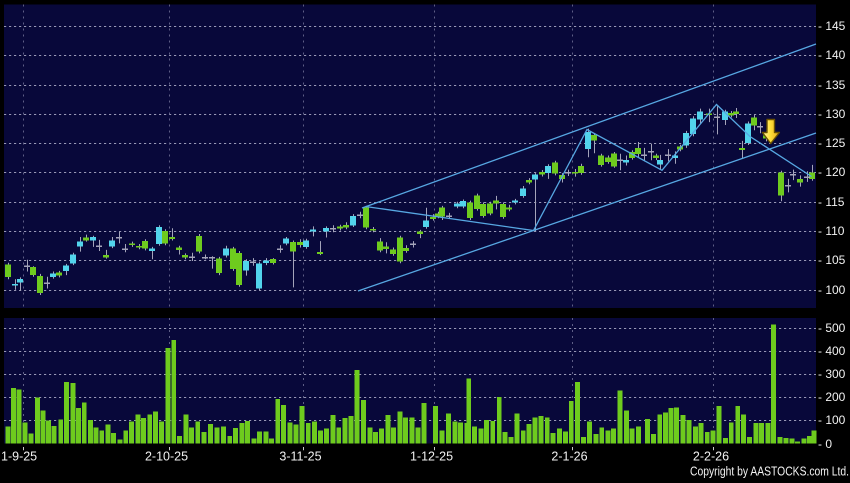 The image size is (850, 483). What do you see at coordinates (831, 202) in the screenshot?
I see `svg-text: - 115` at bounding box center [831, 202].